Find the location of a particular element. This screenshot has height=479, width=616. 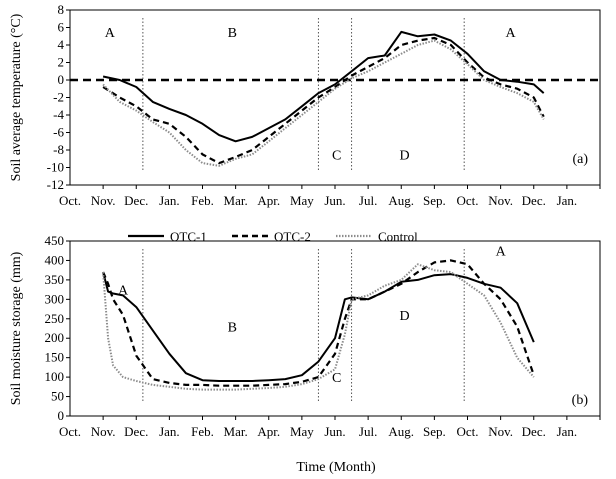

y-axis-label: Soil moisture storage (mm) is located at coordinates (16, 328).